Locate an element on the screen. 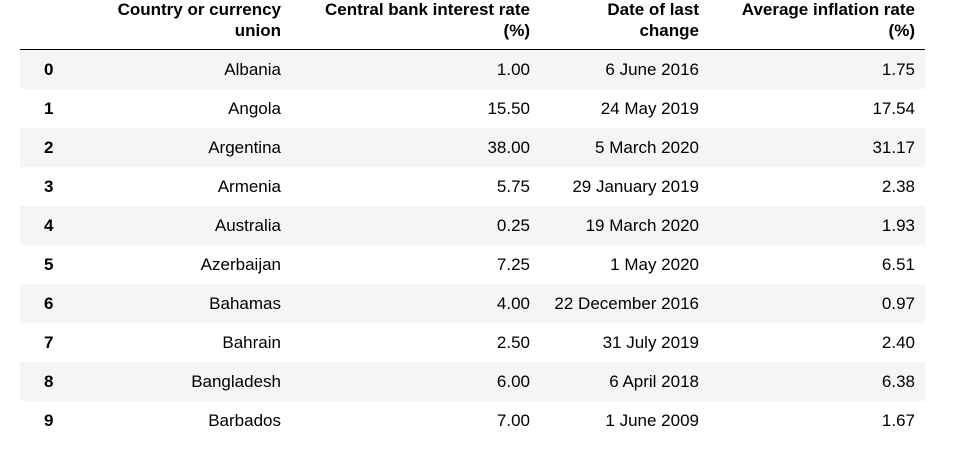  date-cell: 6 April 2018 is located at coordinates (654, 381).